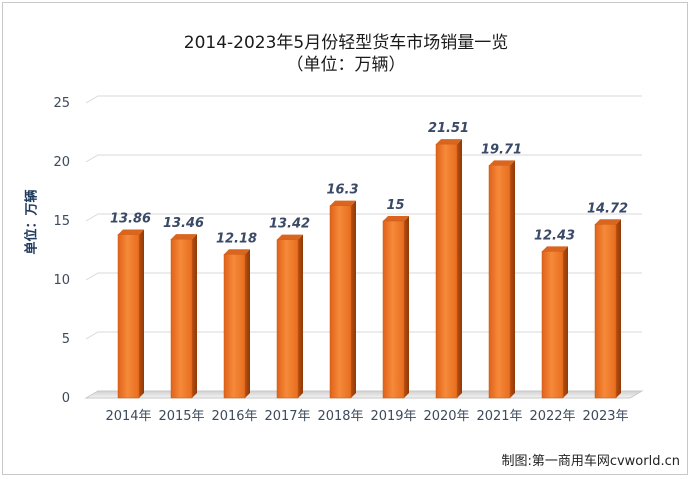 This screenshot has width=692, height=479. What do you see at coordinates (501, 149) in the screenshot?
I see `data-label: 19.71` at bounding box center [501, 149].